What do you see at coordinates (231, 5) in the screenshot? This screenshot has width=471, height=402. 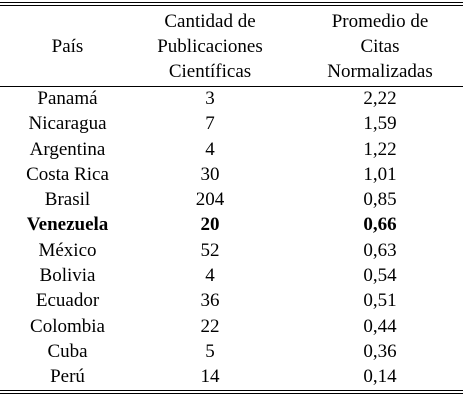 I see `table-top-rule-second` at bounding box center [231, 5].